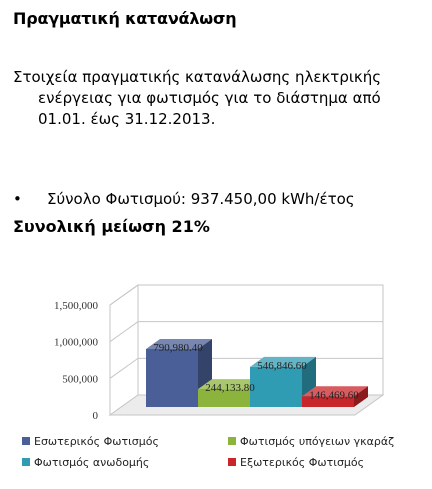 The image size is (432, 489). I want to click on bar-data-label: 146,469.60, so click(334, 395).